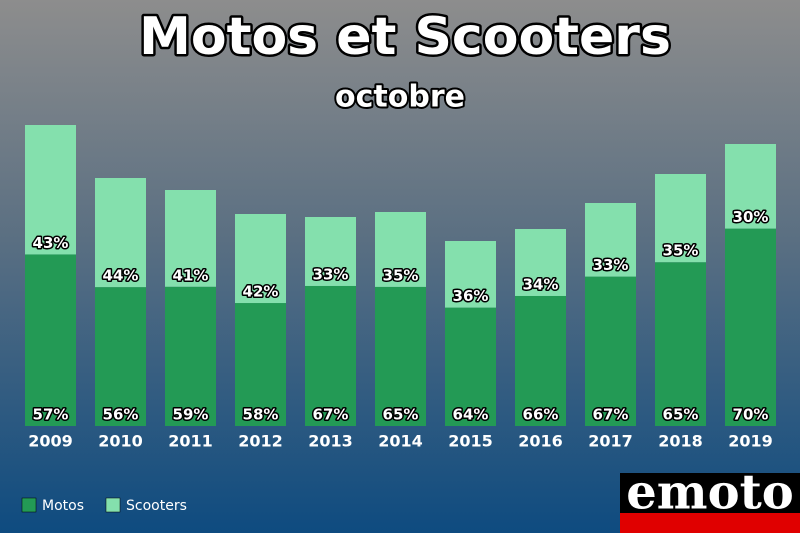  Describe the element at coordinates (156, 506) in the screenshot. I see `legend-label: Scooters` at that location.